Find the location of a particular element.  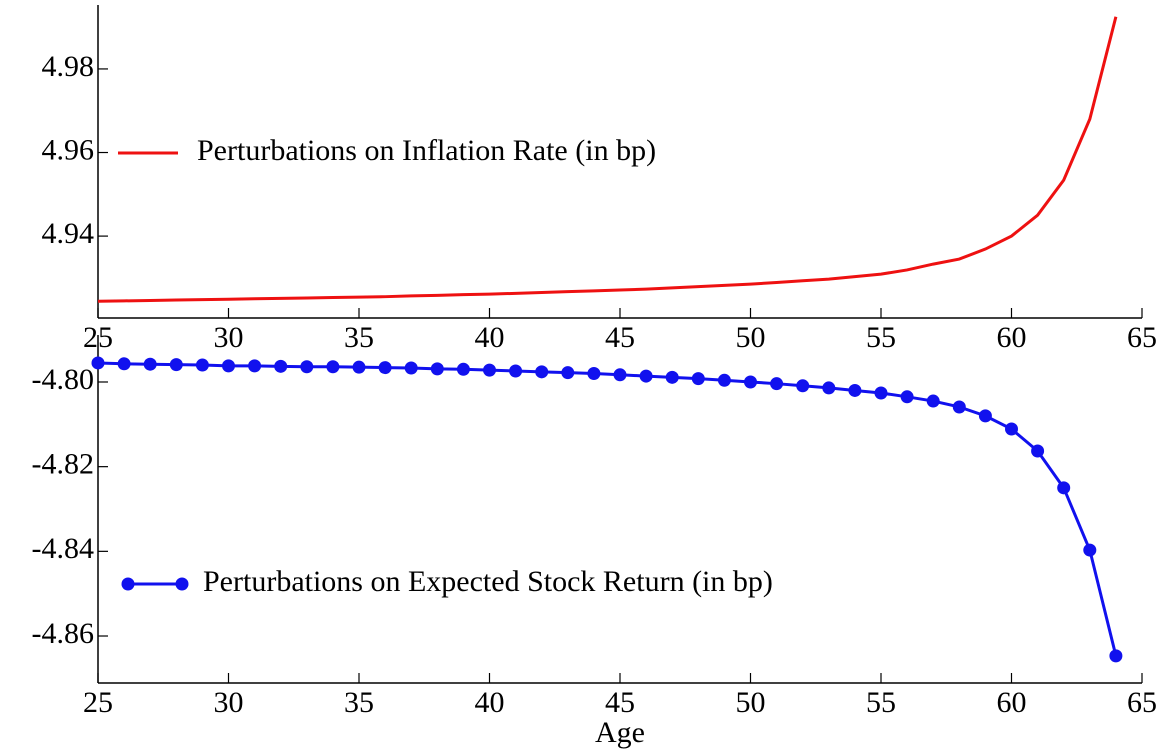

y-tick-label: 4.98 is located at coordinates (68, 66).